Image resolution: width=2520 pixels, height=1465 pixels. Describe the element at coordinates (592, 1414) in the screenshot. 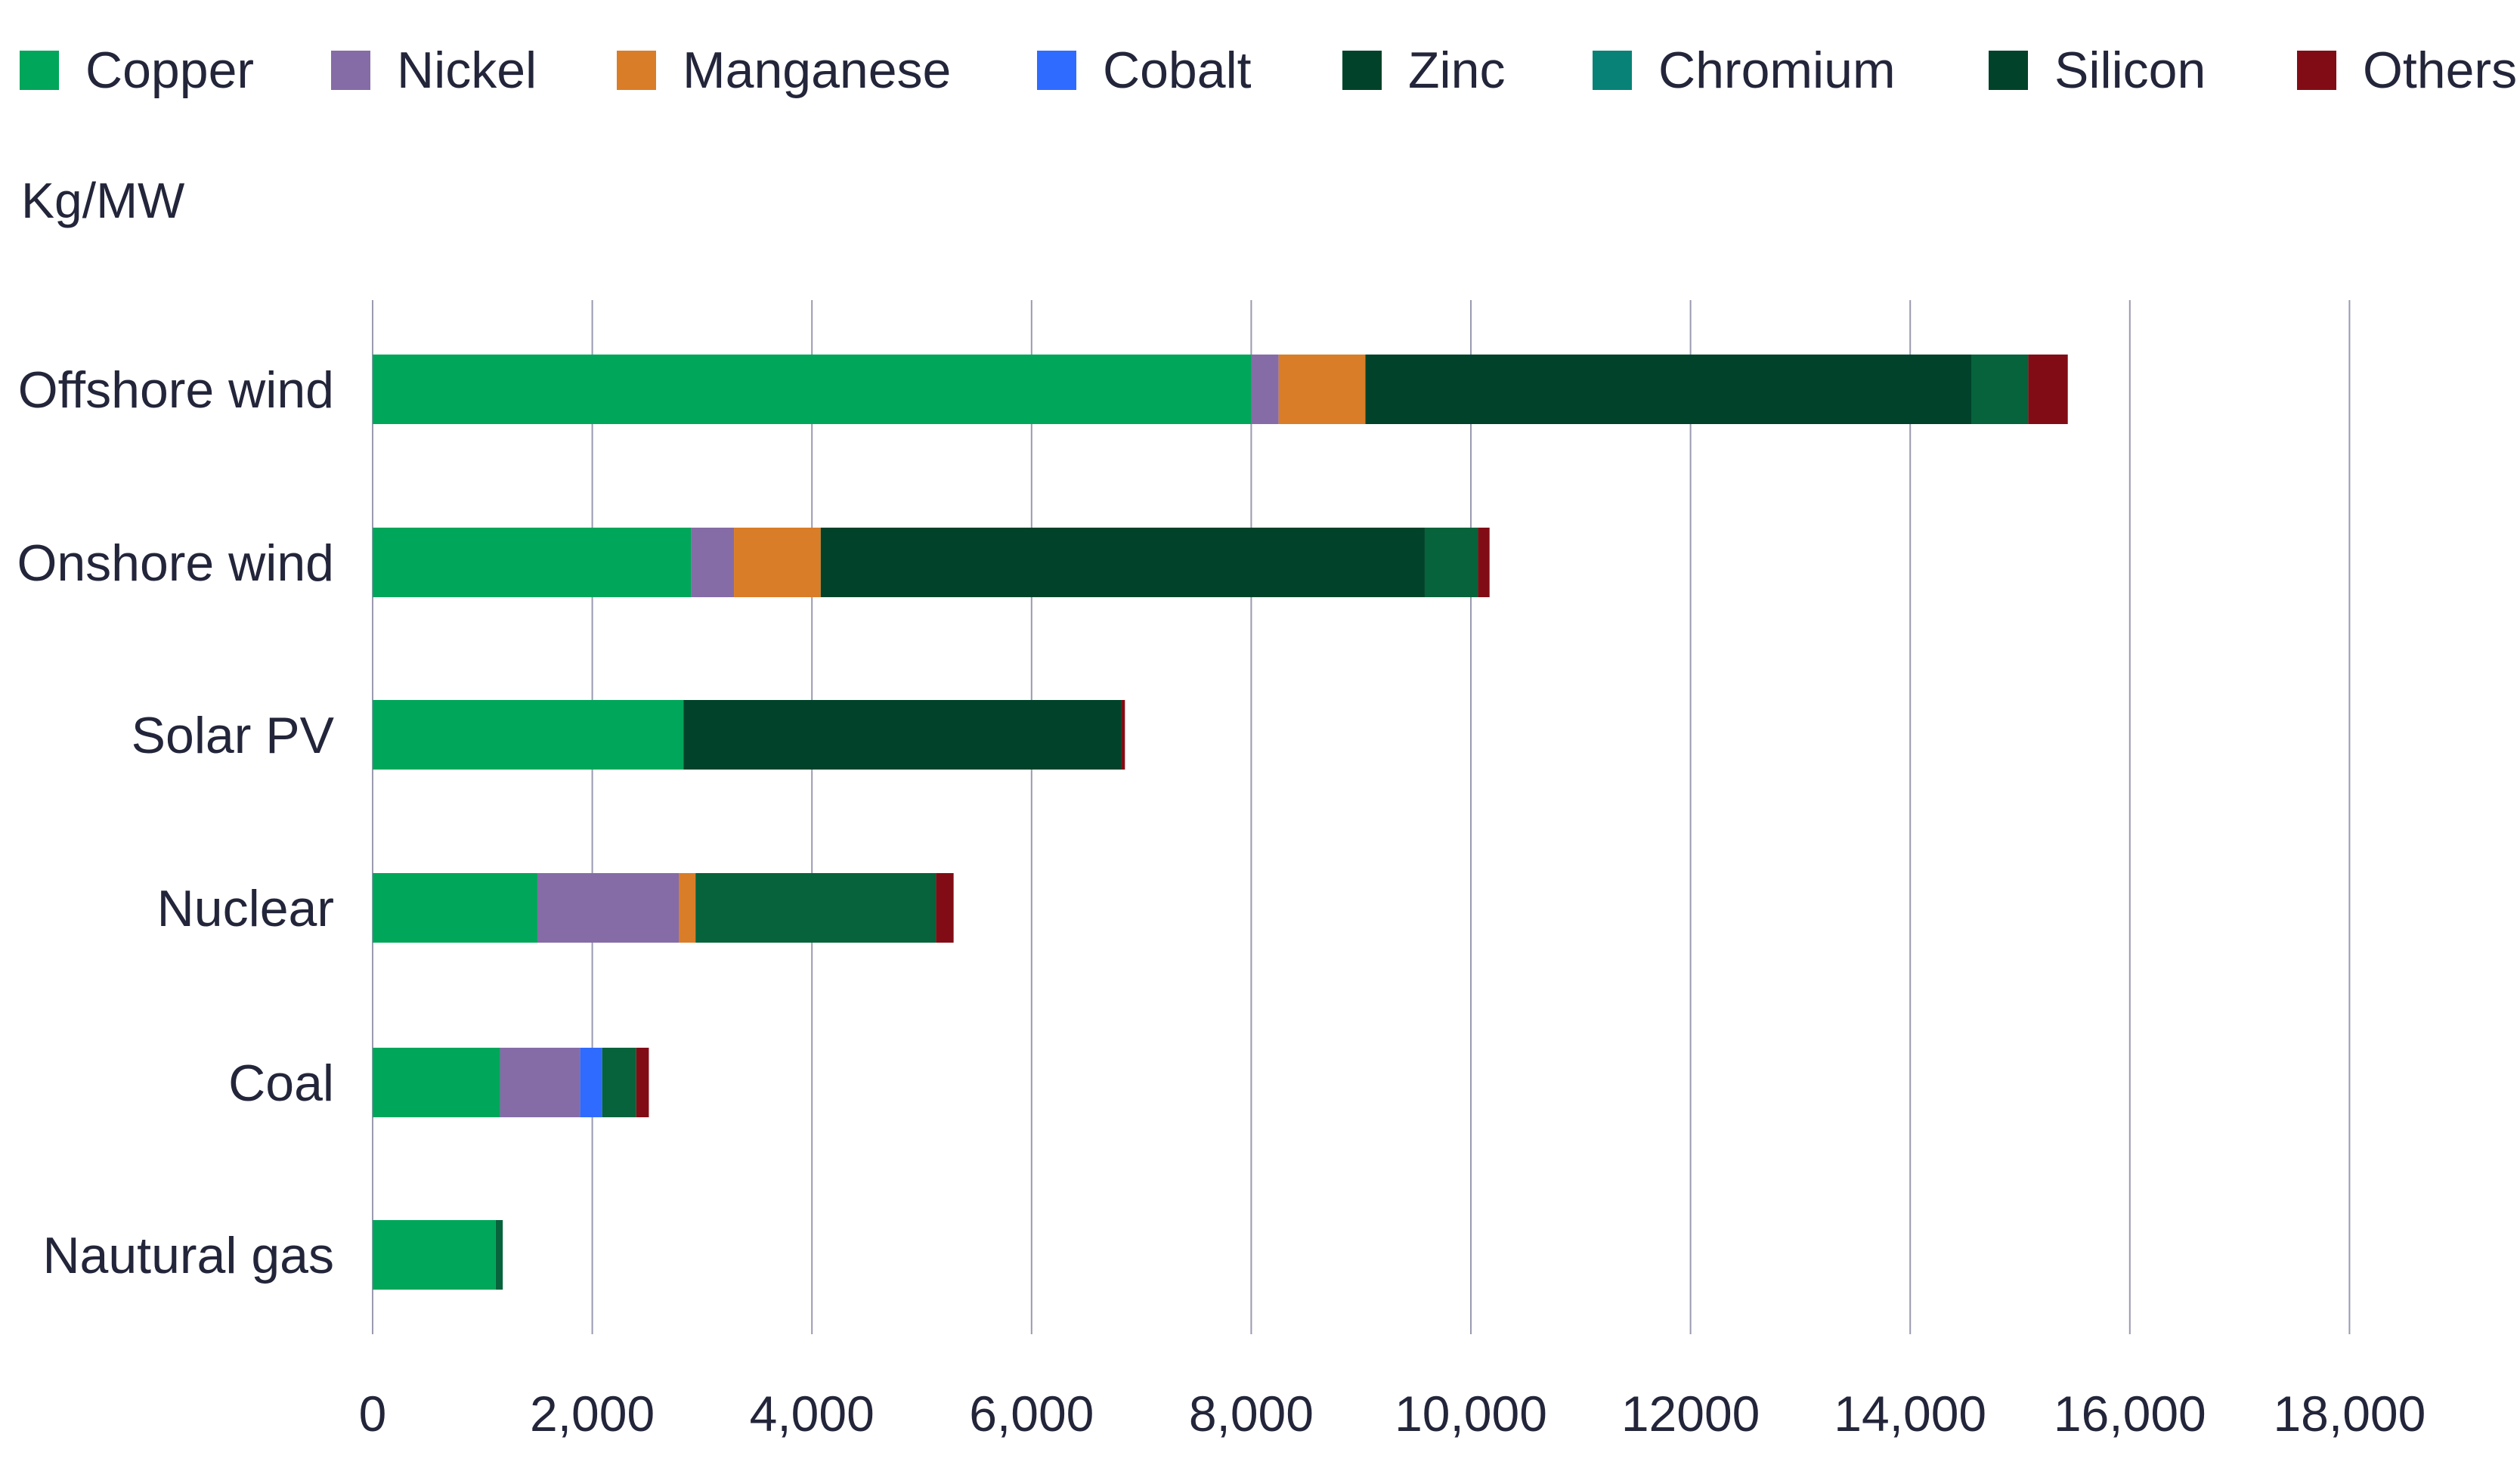

I see `x-tick-label: 2,000` at that location.